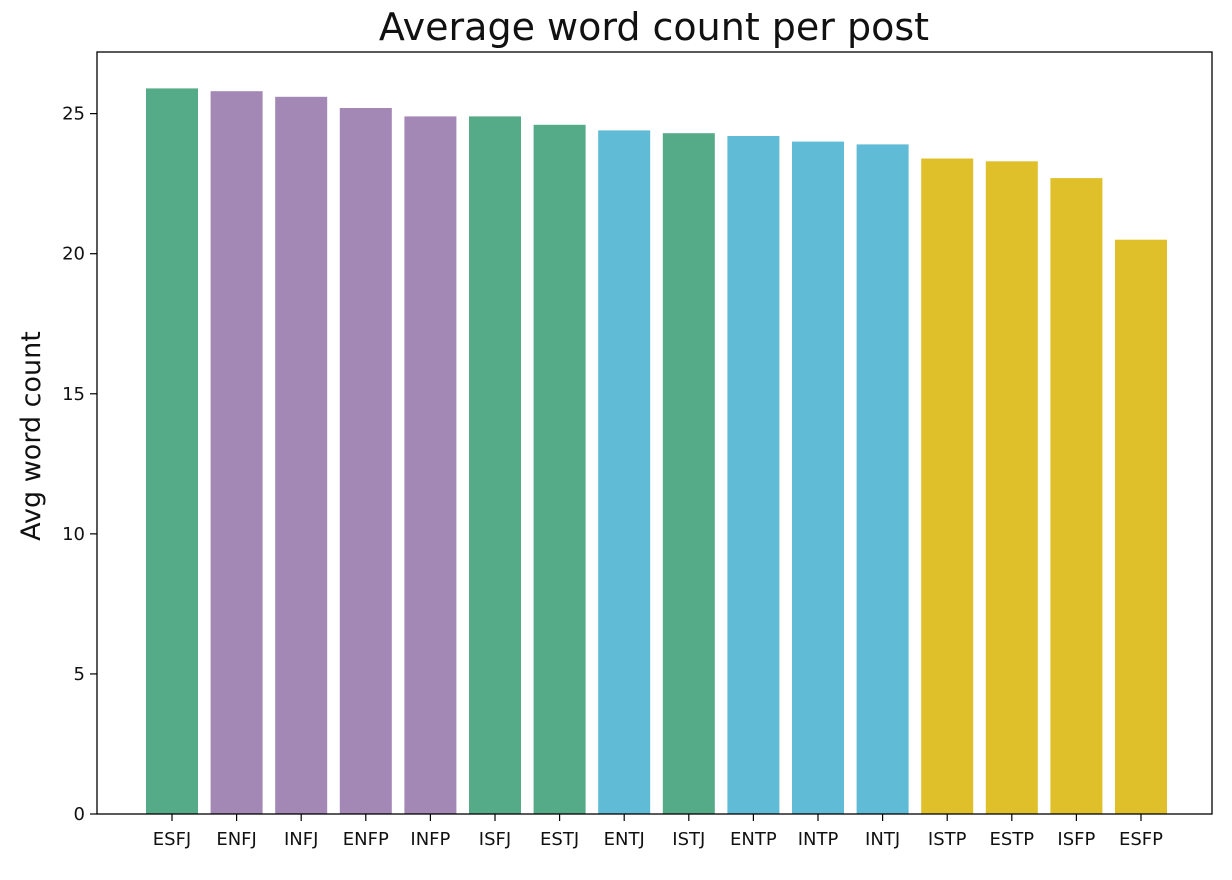 This screenshot has height=880, width=1232. Describe the element at coordinates (654, 27) in the screenshot. I see `chart-title: Average word count per post` at that location.